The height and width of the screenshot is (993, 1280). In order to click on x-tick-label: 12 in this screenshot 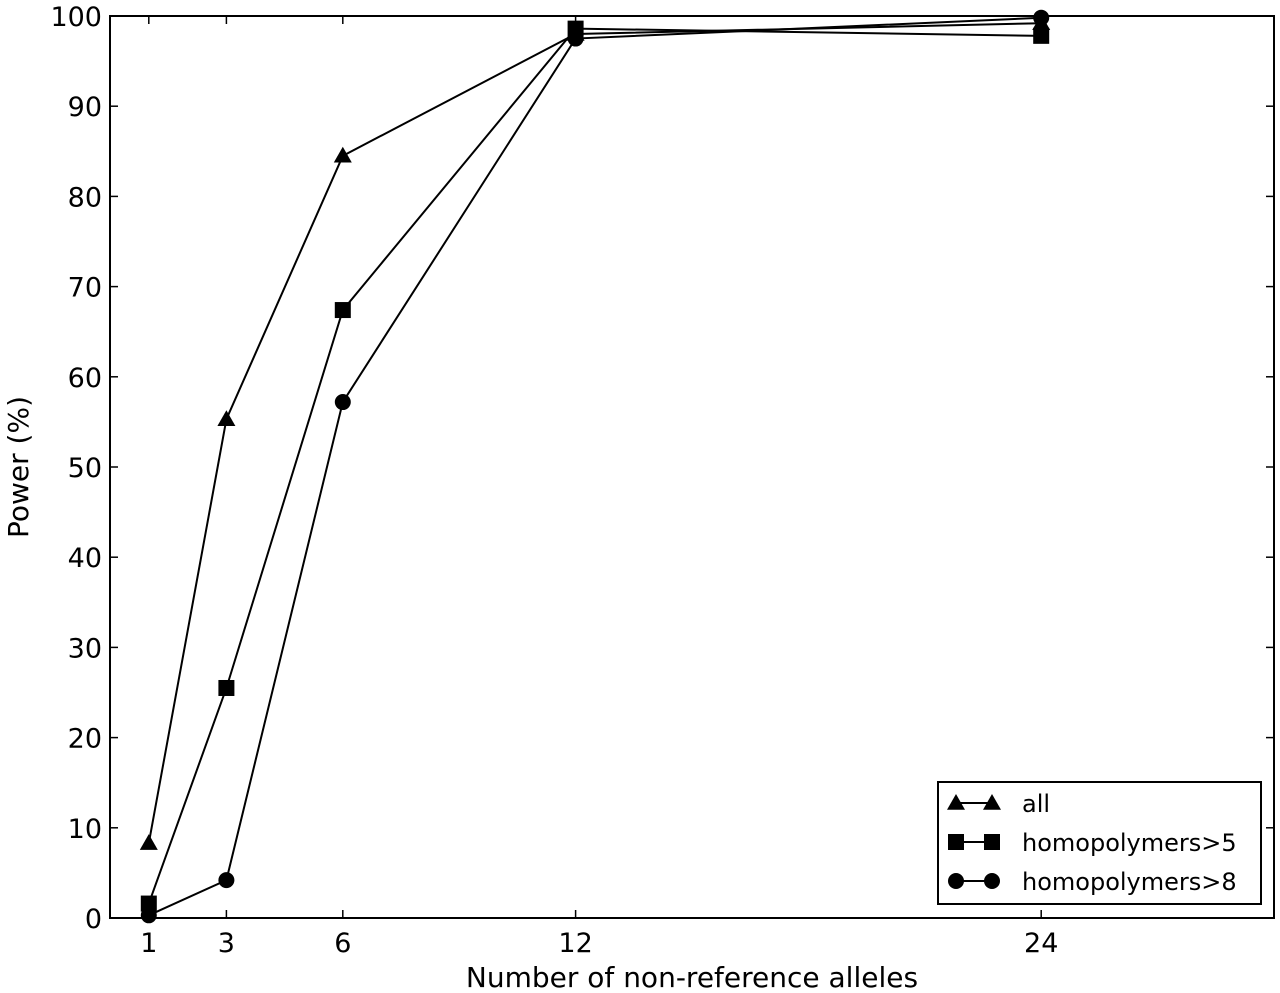, I will do `click(575, 943)`.